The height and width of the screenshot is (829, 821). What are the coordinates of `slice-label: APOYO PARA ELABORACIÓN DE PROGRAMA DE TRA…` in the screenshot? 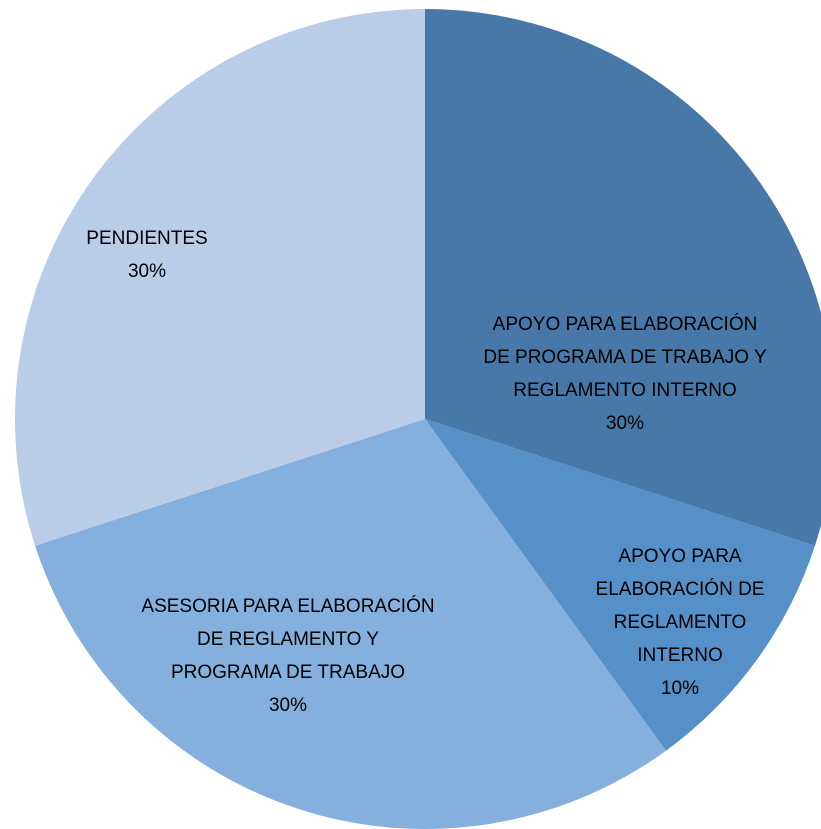 It's located at (625, 357).